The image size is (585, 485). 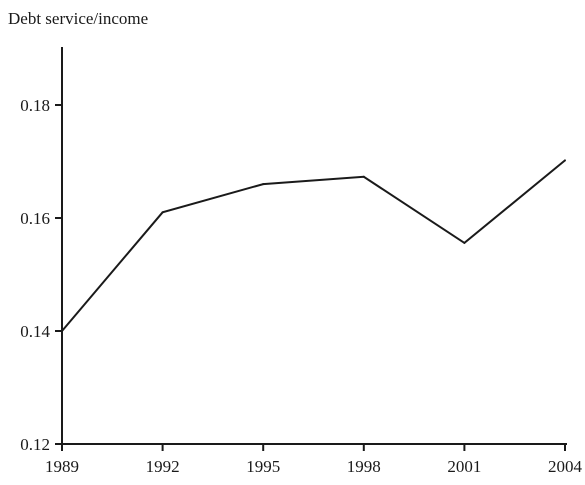 I want to click on y-axis-label: Debt service/income, so click(x=78, y=18).